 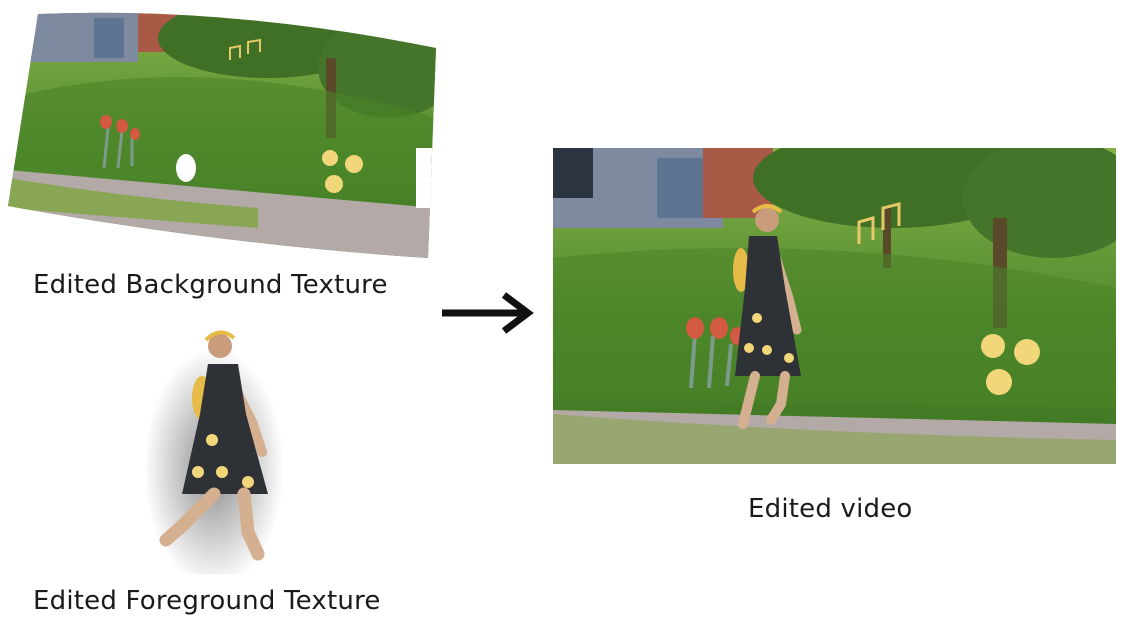 What do you see at coordinates (830, 509) in the screenshot?
I see `edited-video-label: Edited video` at bounding box center [830, 509].